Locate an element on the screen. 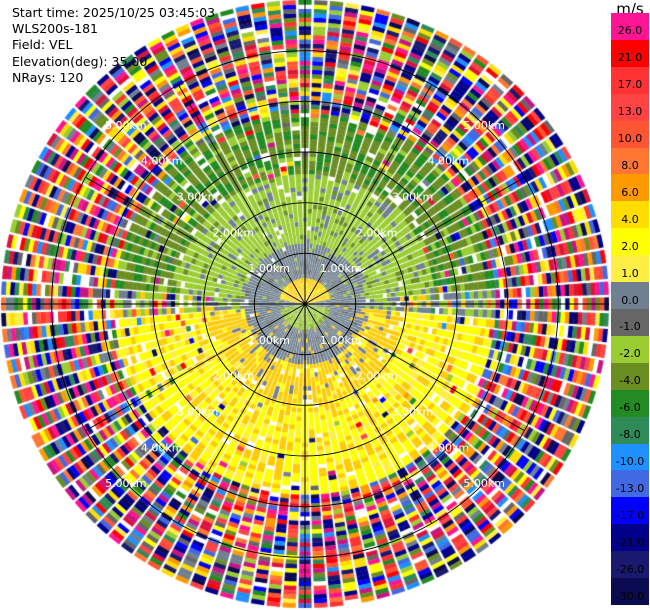 This screenshot has width=650, height=610. nrays-label: NRays: 120 is located at coordinates (48, 77).